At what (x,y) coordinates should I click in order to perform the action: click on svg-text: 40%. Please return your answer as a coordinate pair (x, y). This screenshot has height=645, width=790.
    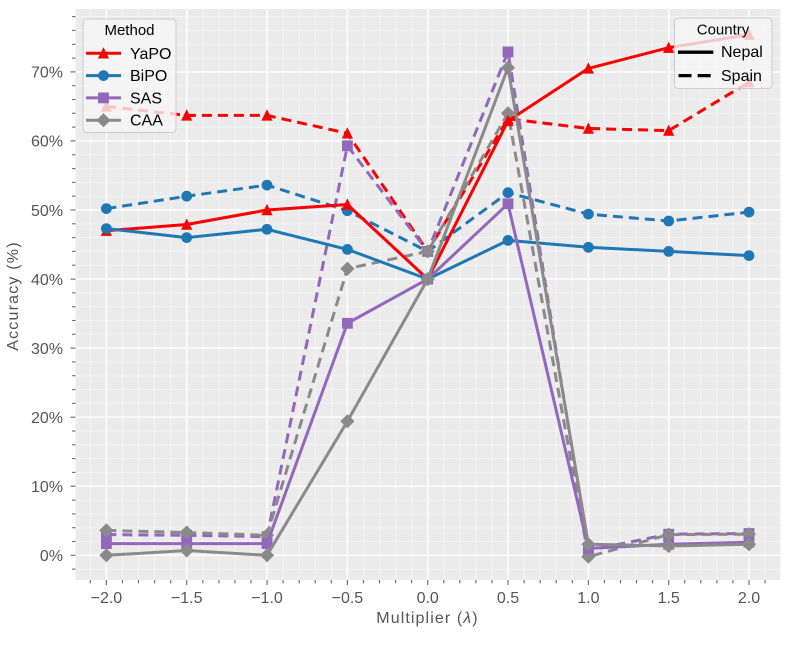
    Looking at the image, I should click on (47, 280).